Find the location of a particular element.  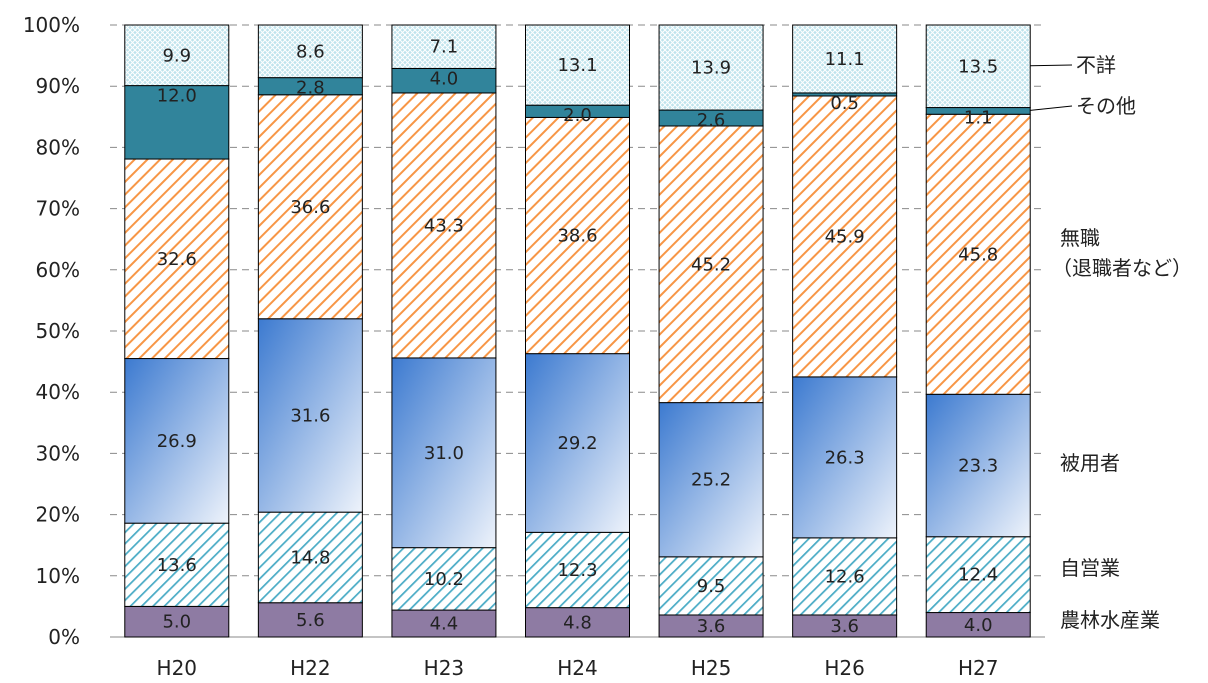

legend-label: 自営業 is located at coordinates (1090, 568).